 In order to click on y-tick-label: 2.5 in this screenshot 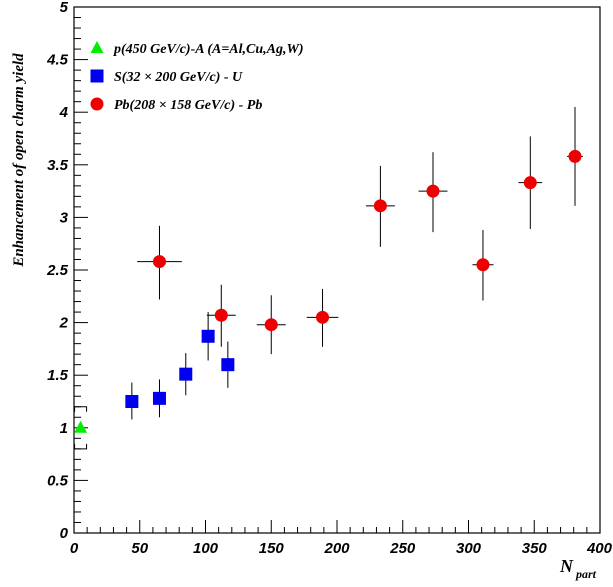, I will do `click(57, 270)`.